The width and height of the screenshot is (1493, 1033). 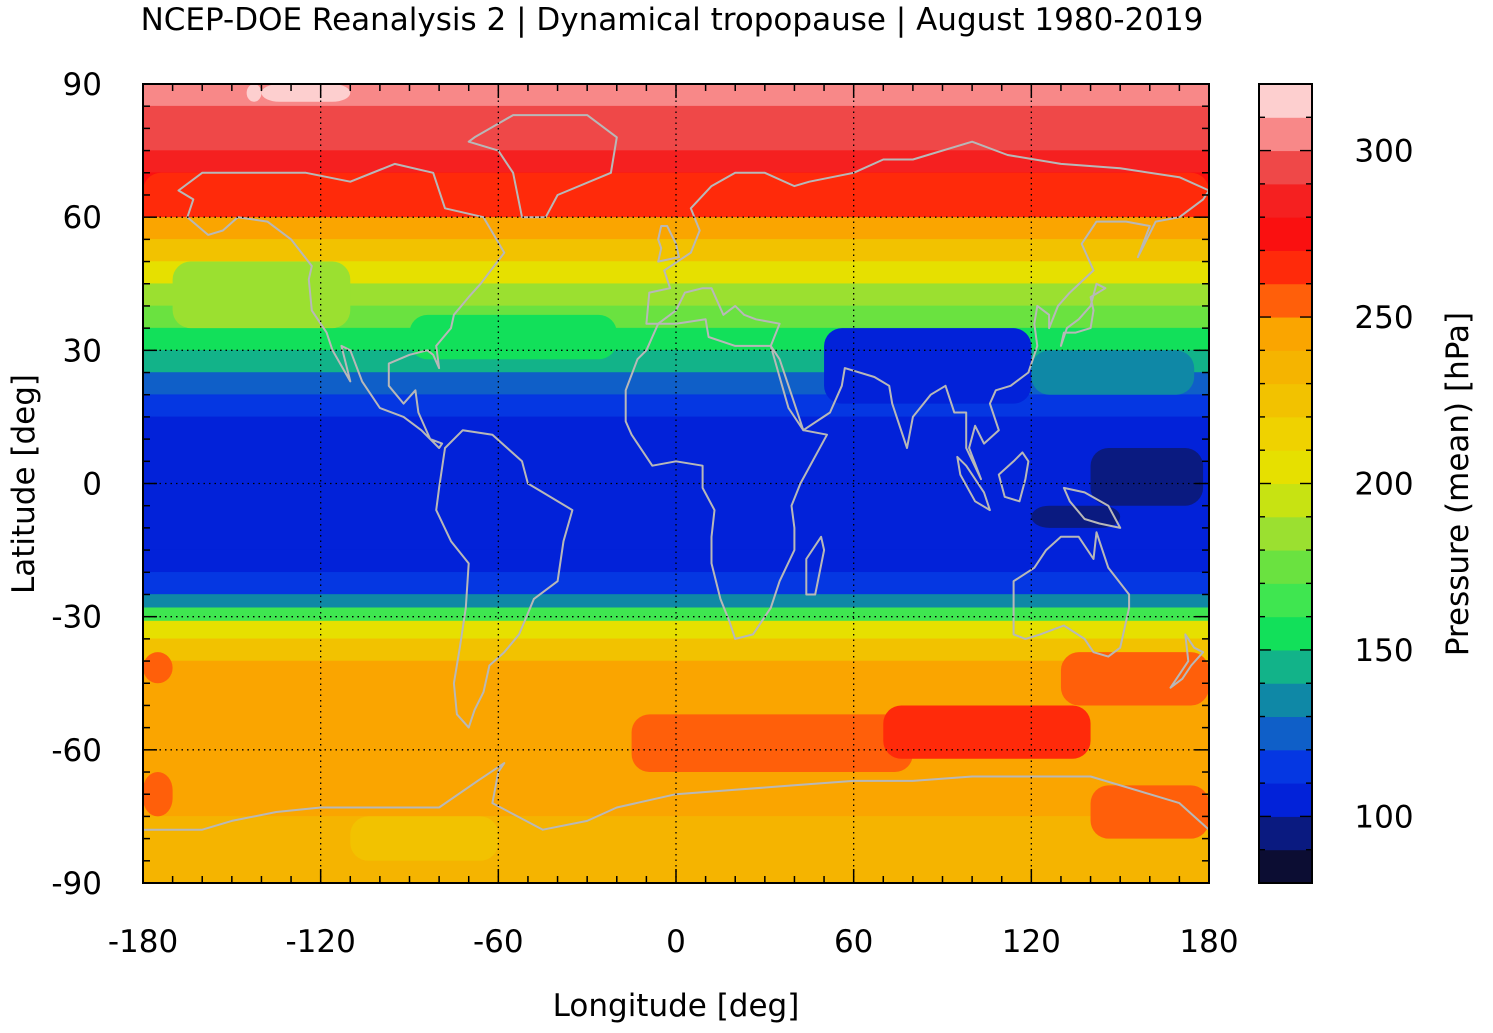 What do you see at coordinates (1092, 507) in the screenshot?
I see `coastline-new-guinea` at bounding box center [1092, 507].